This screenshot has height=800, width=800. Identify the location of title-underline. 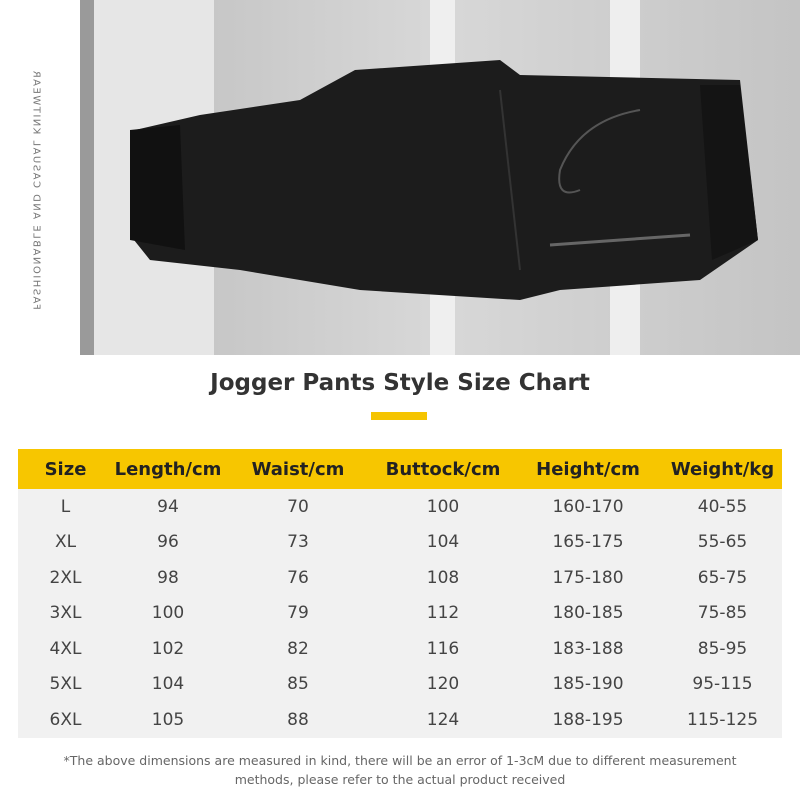
(399, 416).